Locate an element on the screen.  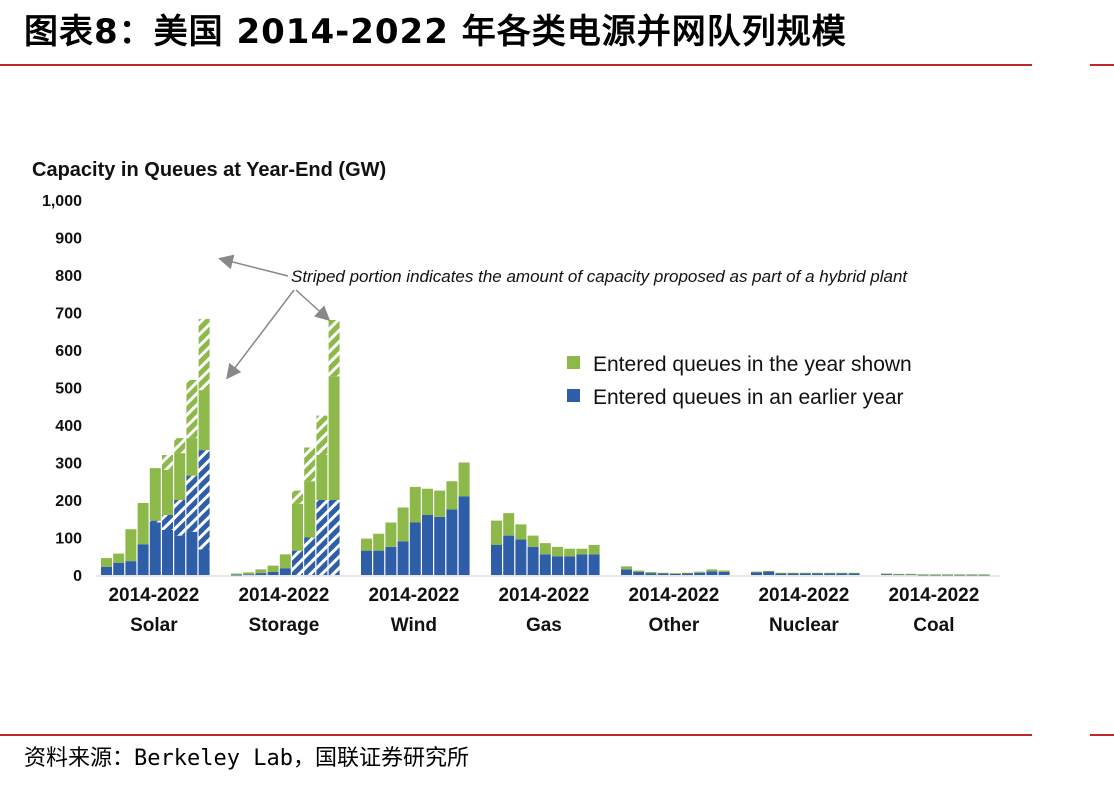
y-tick-label: 100 is located at coordinates (68, 539).